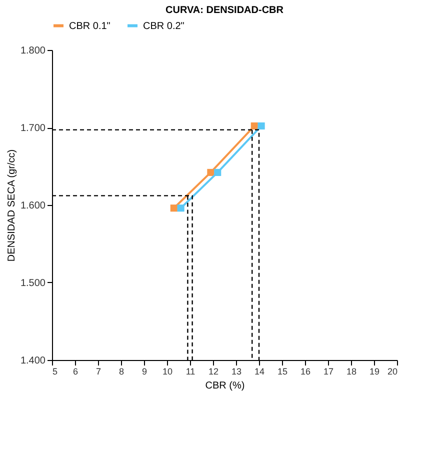  Describe the element at coordinates (33, 283) in the screenshot. I see `y-tick-label: 1.500` at that location.